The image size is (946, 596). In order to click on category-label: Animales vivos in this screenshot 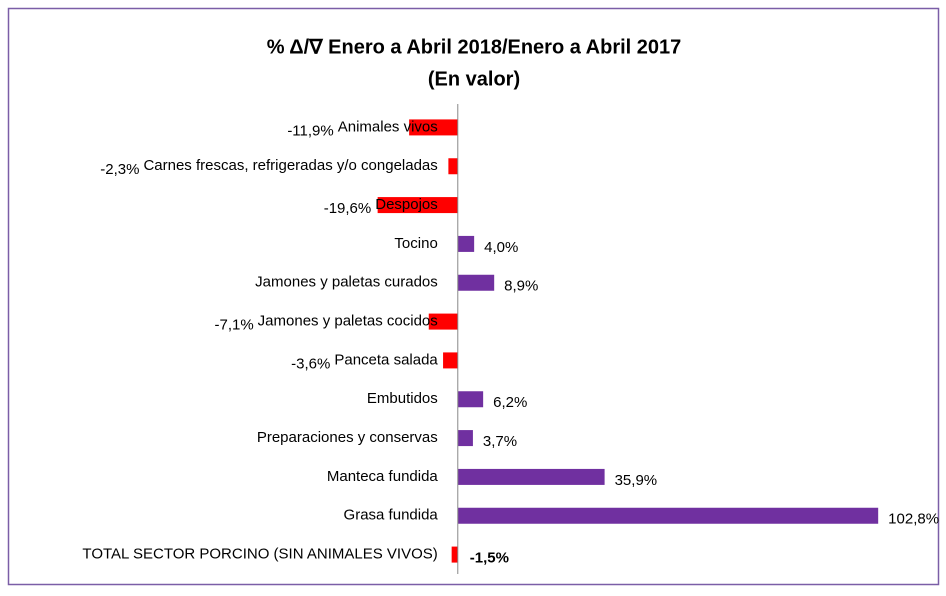, I will do `click(388, 126)`.